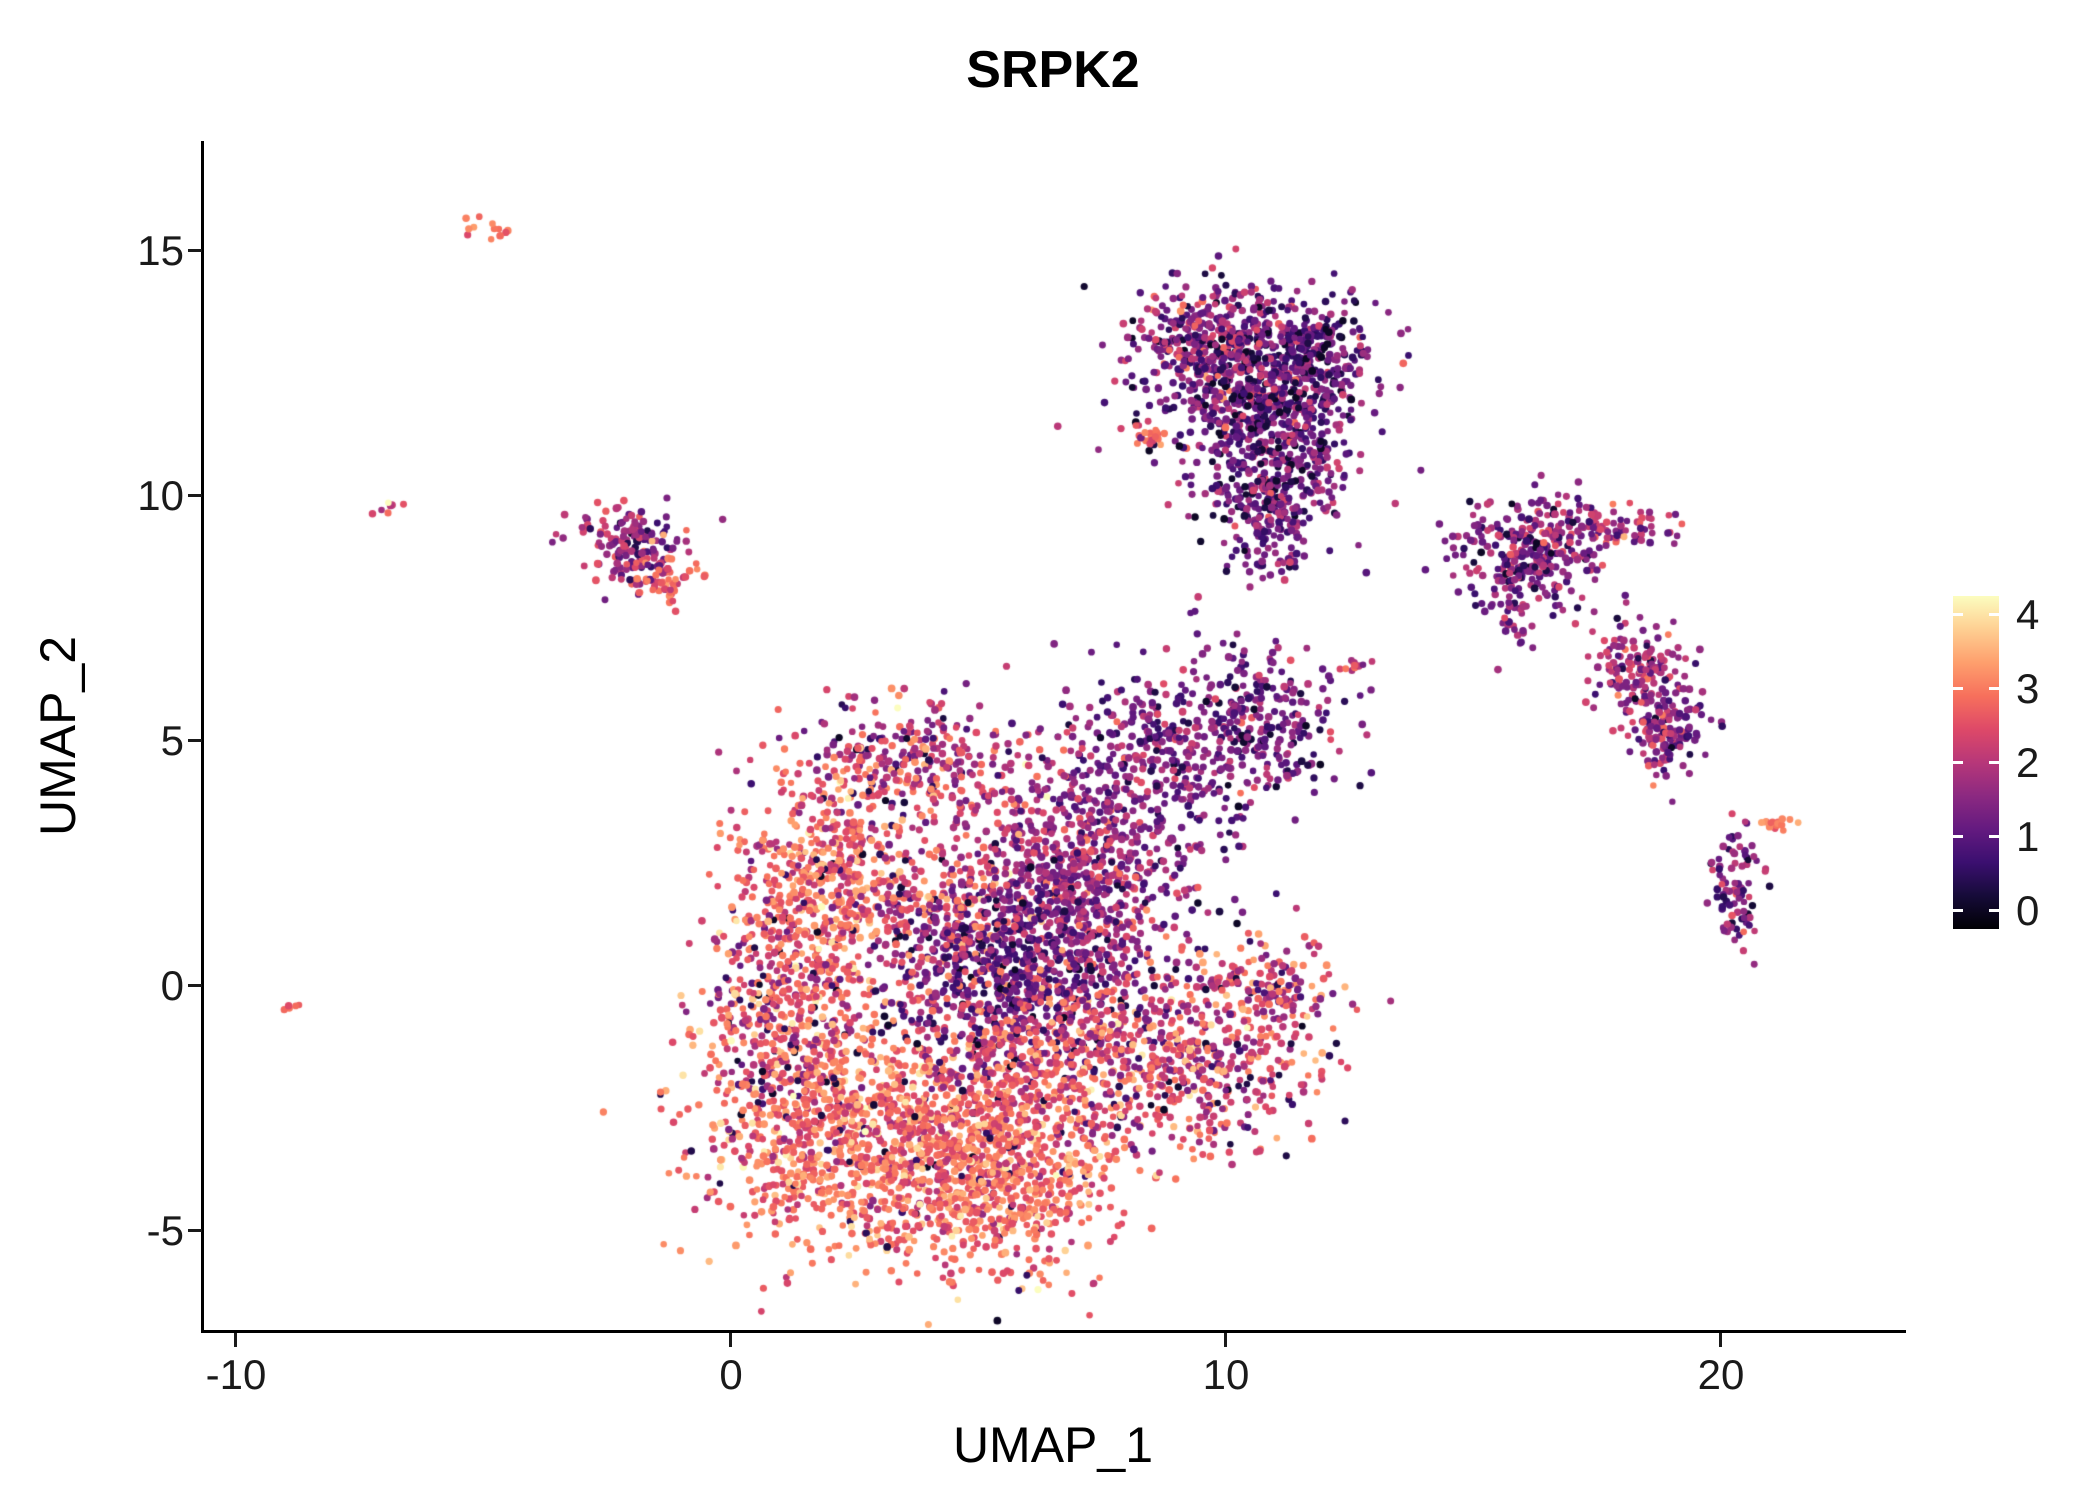  Describe the element at coordinates (165, 1230) in the screenshot. I see `y-tick-label: -5` at that location.